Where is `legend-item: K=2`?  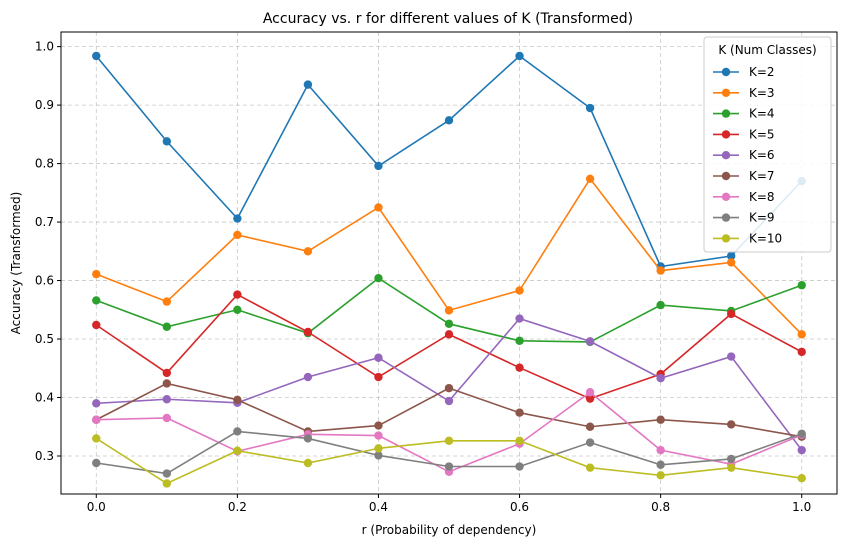
legend-item: K=2 is located at coordinates (744, 72).